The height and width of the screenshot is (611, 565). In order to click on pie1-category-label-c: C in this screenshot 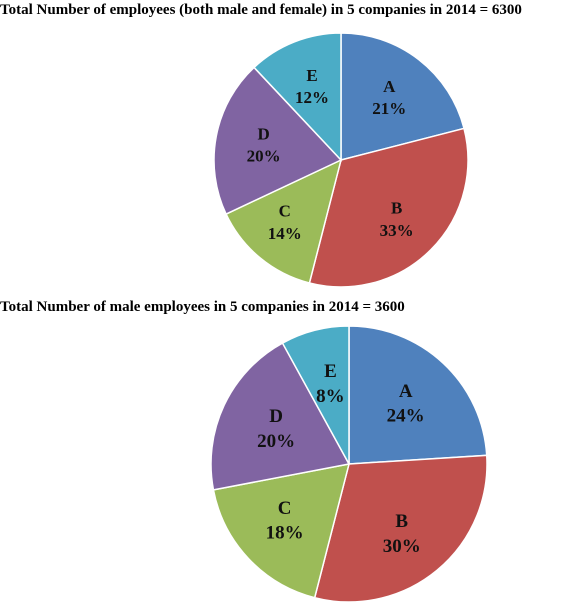, I will do `click(285, 211)`.